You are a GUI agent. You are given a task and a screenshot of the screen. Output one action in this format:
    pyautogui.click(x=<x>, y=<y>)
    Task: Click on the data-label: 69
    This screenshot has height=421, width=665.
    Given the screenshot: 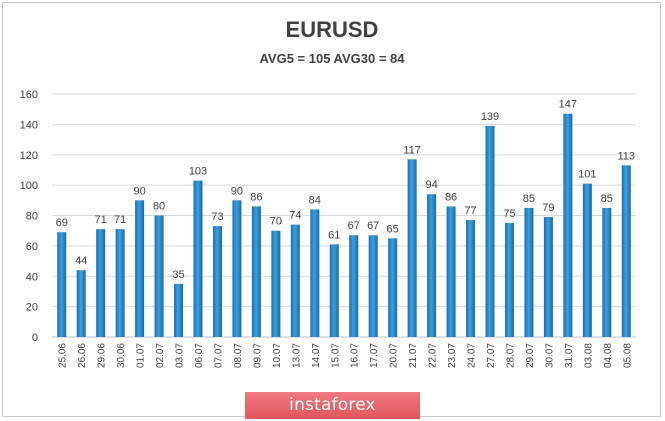 What is the action you would take?
    pyautogui.click(x=62, y=223)
    